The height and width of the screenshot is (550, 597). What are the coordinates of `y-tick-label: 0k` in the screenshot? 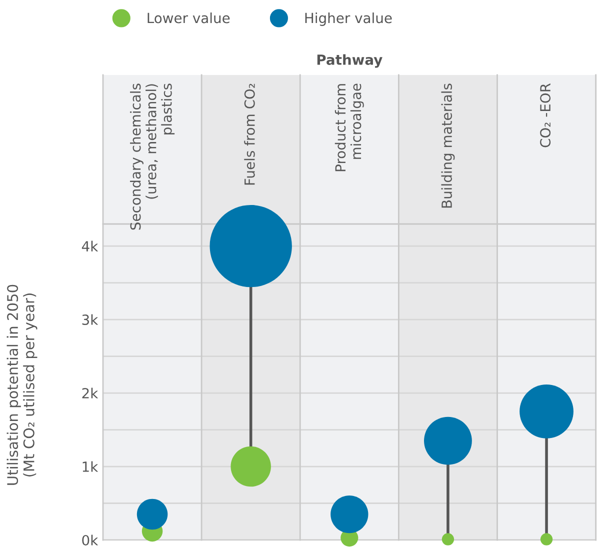 It's located at (90, 540).